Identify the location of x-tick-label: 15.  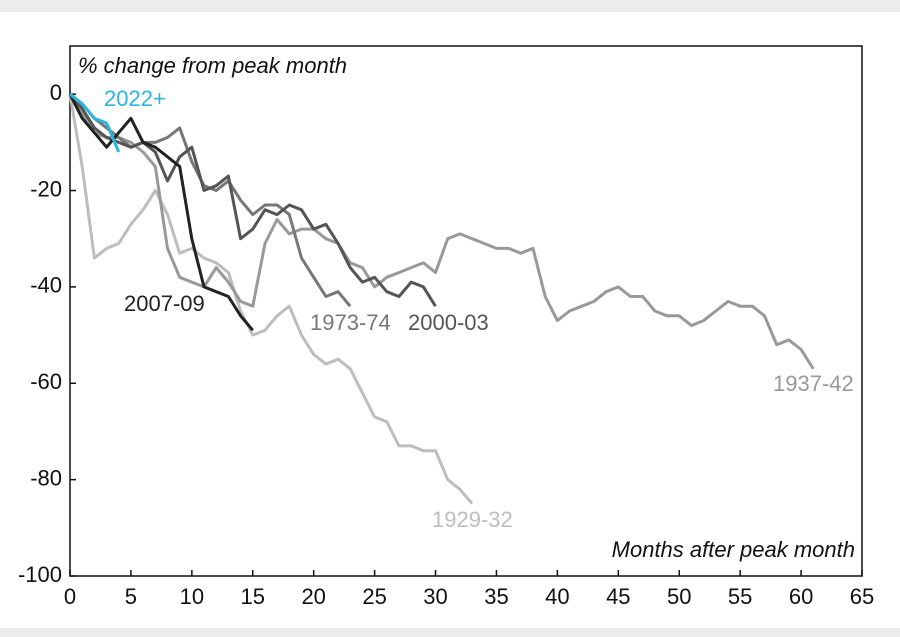
(253, 596).